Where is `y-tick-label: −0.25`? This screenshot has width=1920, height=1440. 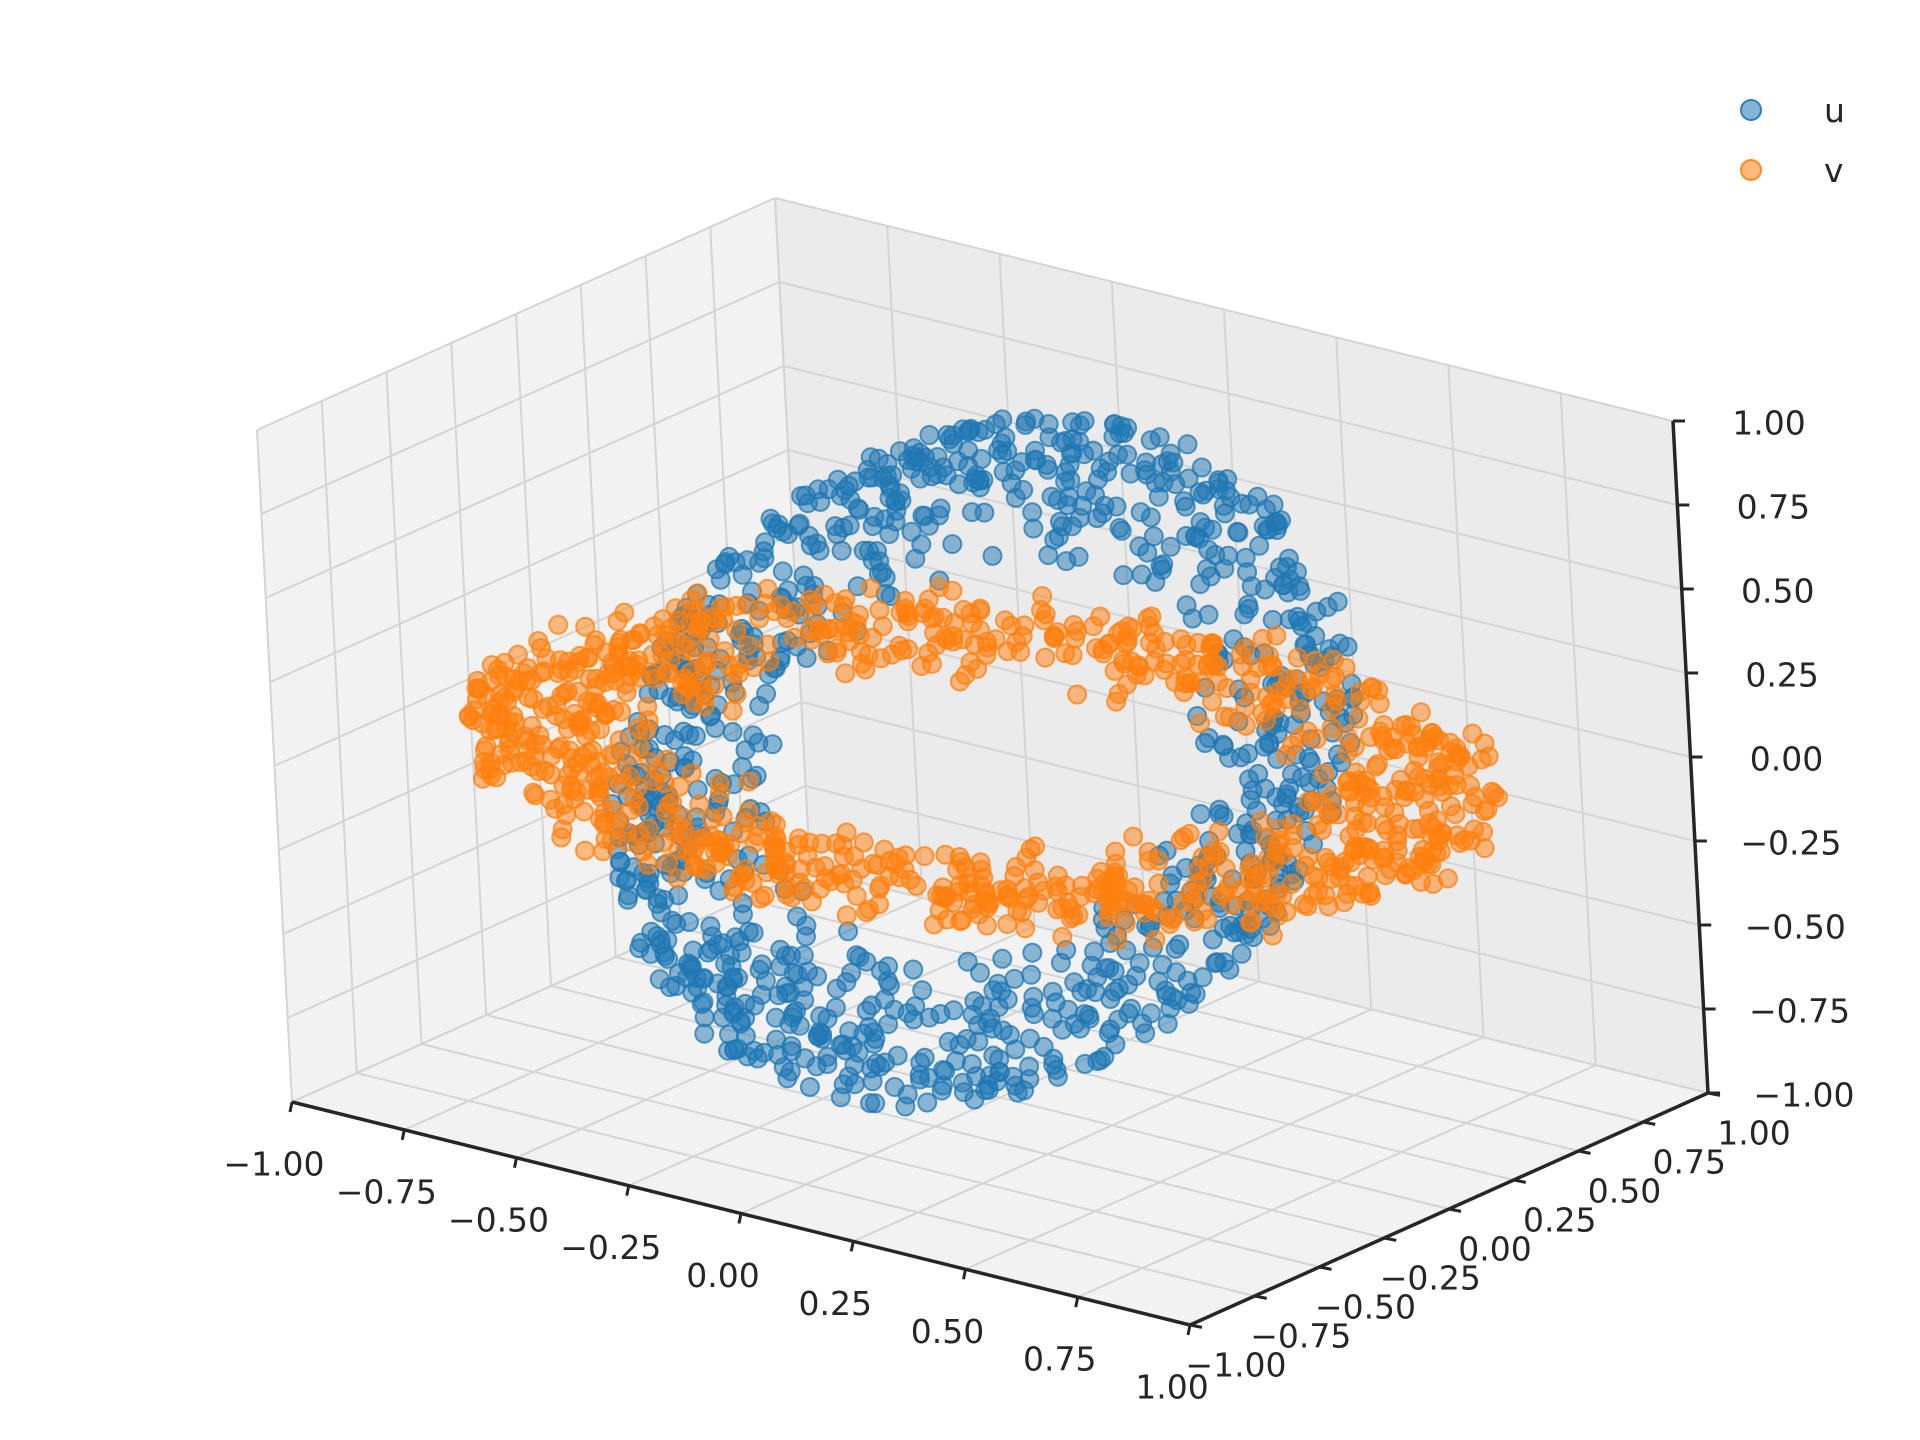 y-tick-label: −0.25 is located at coordinates (1430, 1278).